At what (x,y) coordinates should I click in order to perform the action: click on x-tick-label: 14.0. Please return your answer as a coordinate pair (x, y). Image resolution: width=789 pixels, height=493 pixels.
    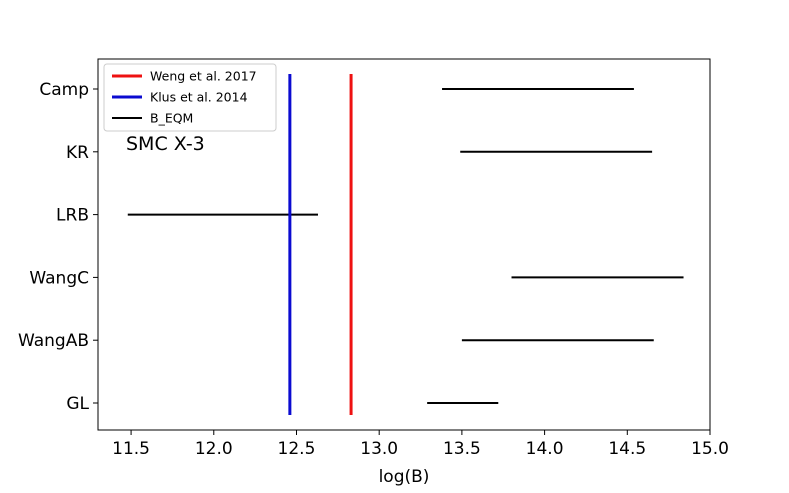
    Looking at the image, I should click on (545, 449).